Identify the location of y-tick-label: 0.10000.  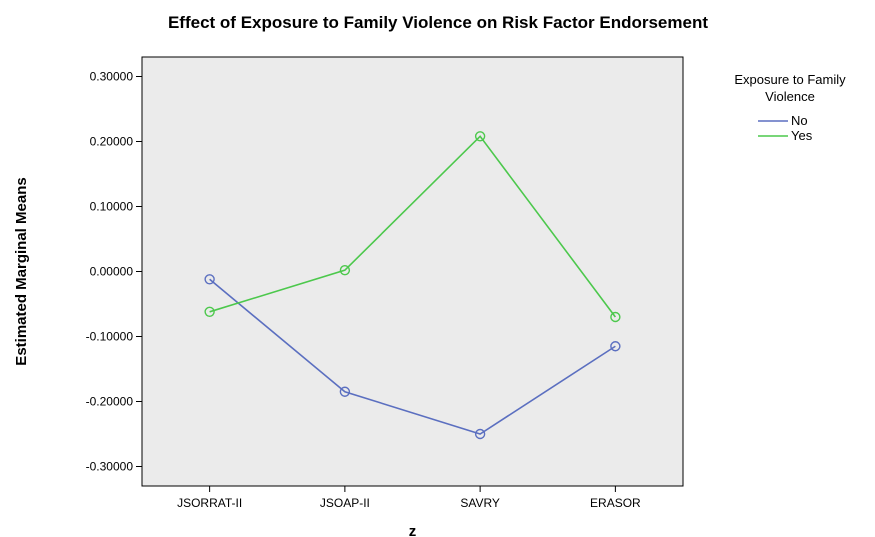
(112, 207).